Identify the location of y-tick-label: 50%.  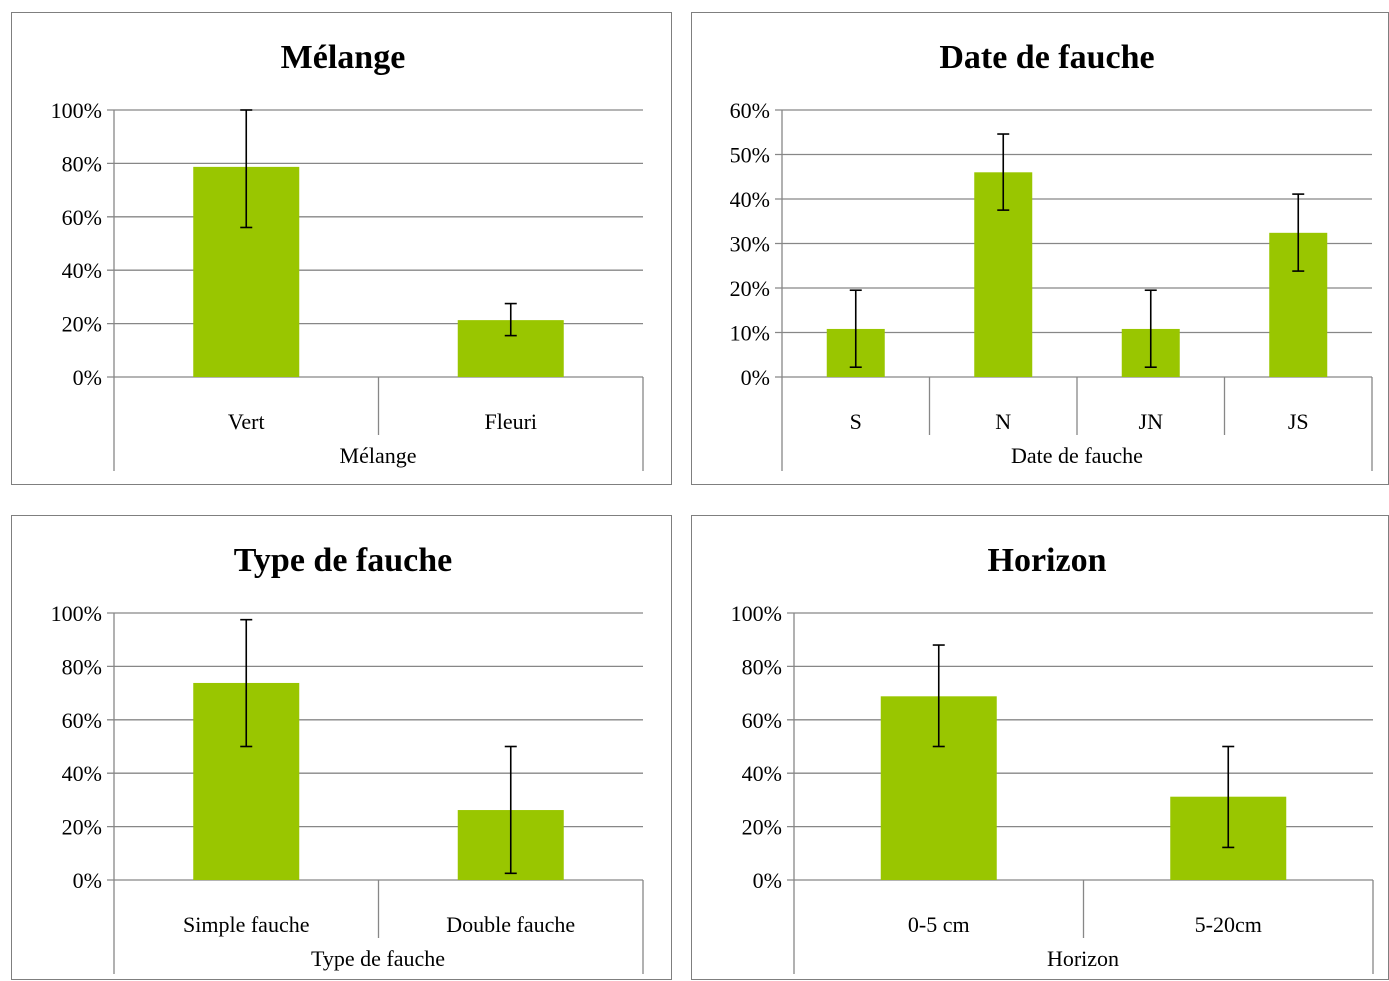
(750, 155).